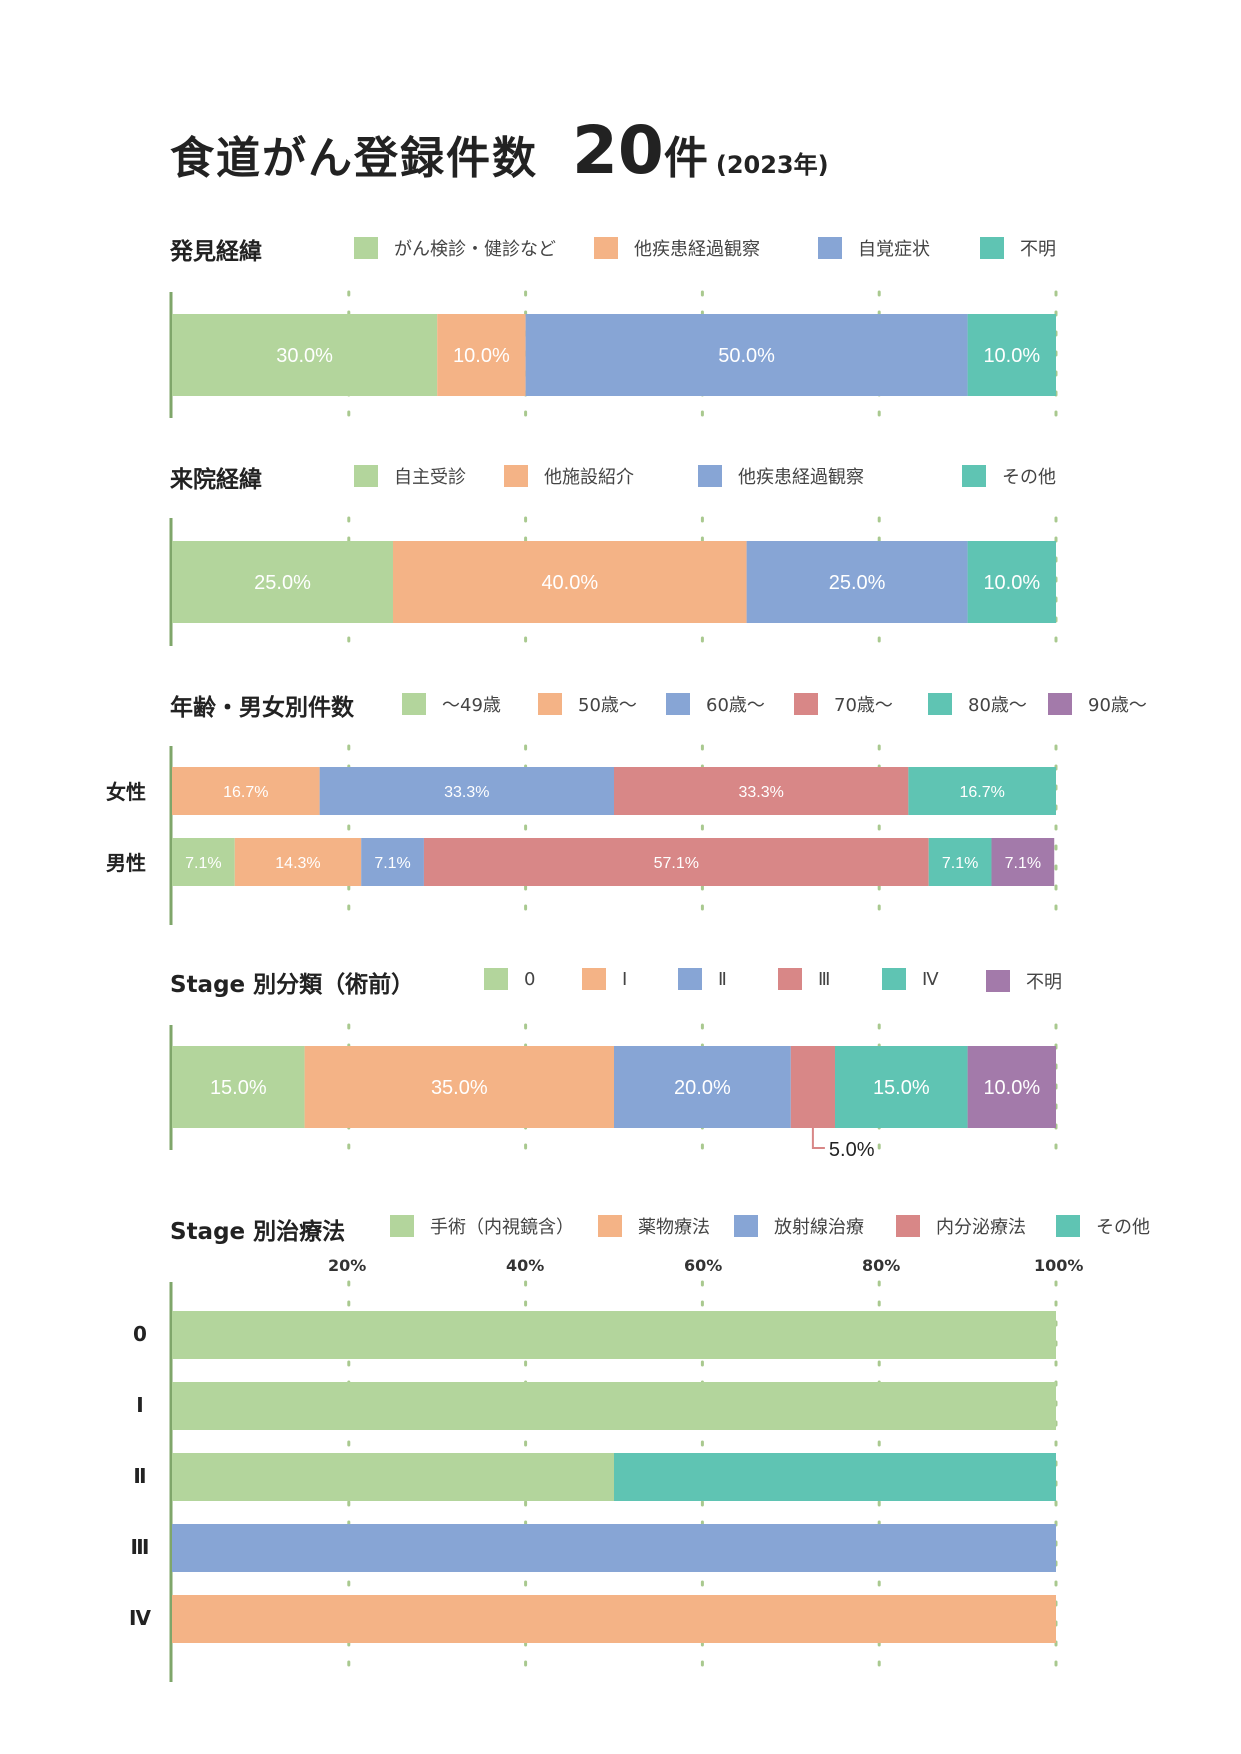  Describe the element at coordinates (804, 979) in the screenshot. I see `legend-item-stage-3: Ⅲ` at that location.